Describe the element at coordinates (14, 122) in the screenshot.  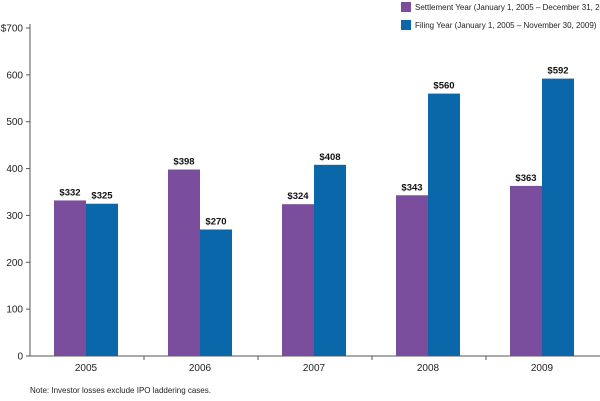
I see `y-tick-label: 500` at that location.